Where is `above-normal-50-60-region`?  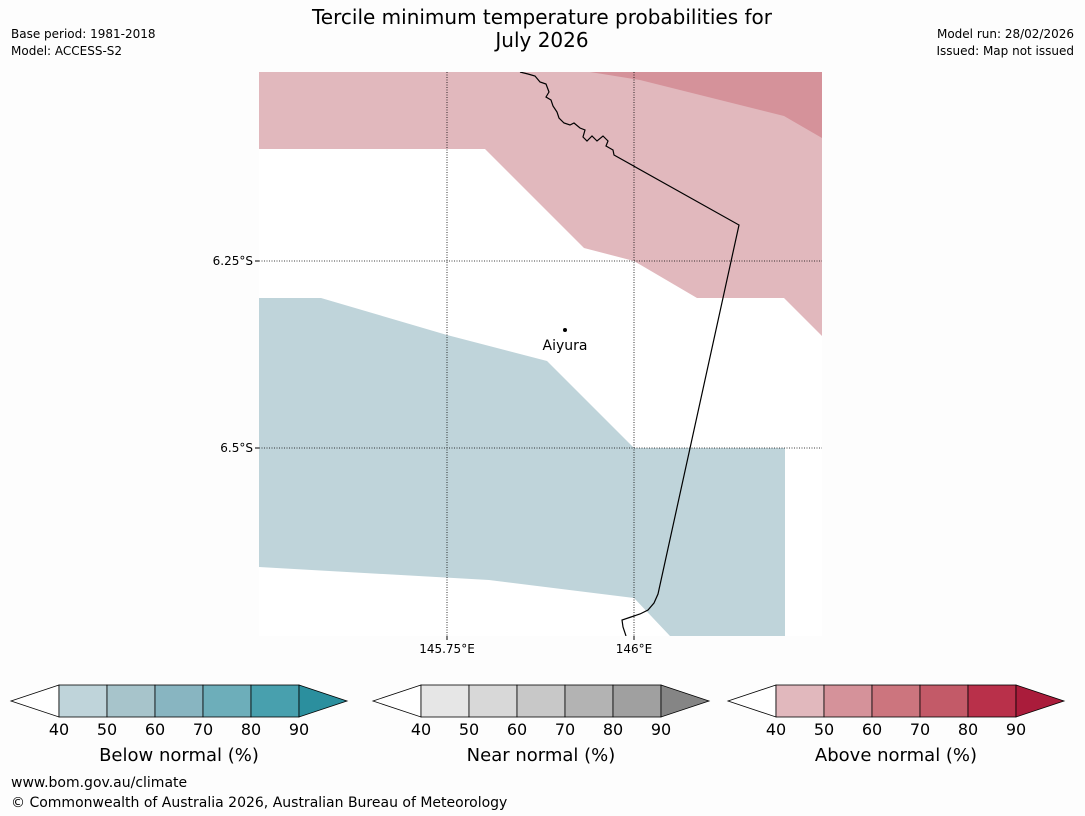
above-normal-50-60-region is located at coordinates (706, 105).